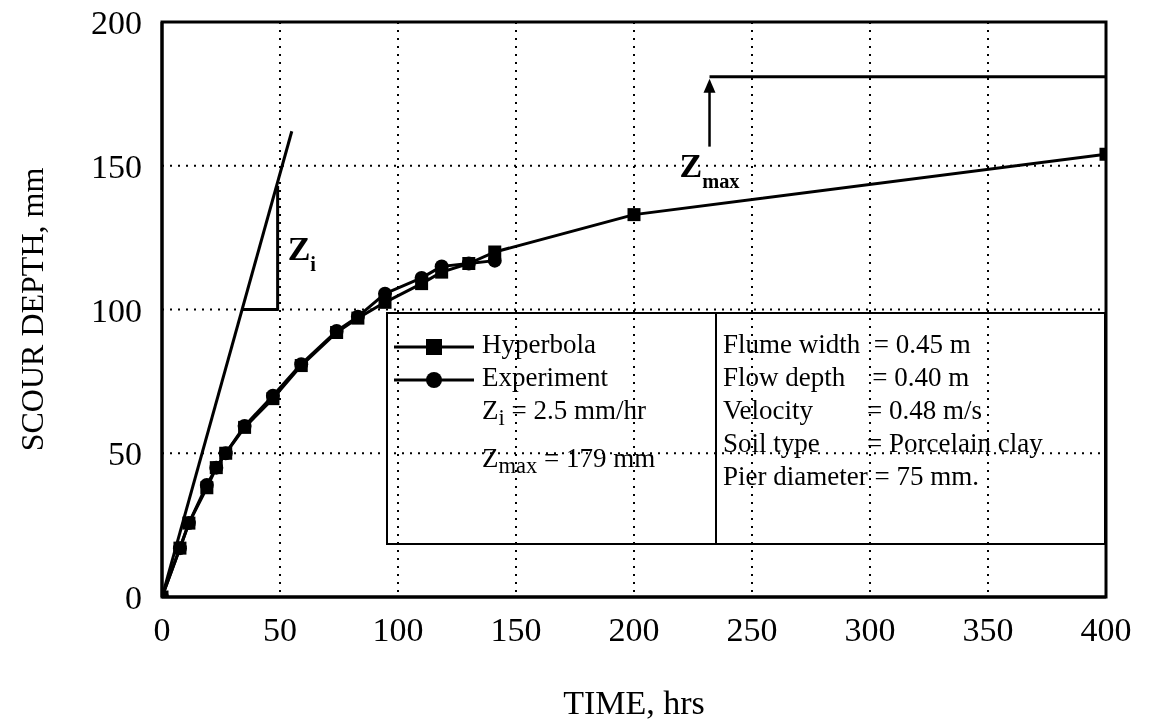 Image resolution: width=1152 pixels, height=728 pixels. What do you see at coordinates (569, 461) in the screenshot?
I see `annotation: Z$_{max}$ = 179 mm` at bounding box center [569, 461].